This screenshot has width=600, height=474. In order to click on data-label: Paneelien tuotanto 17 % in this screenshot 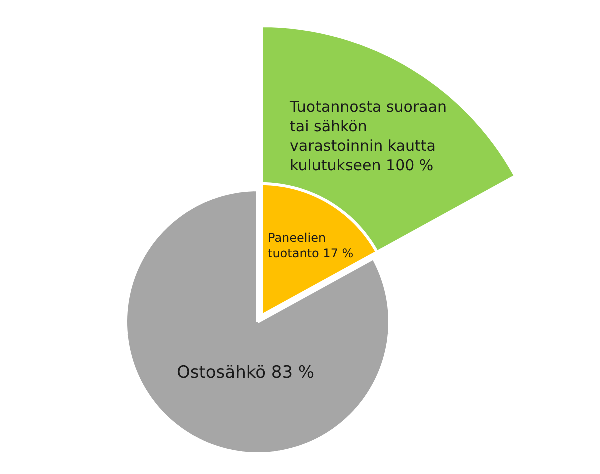, I will do `click(311, 246)`.